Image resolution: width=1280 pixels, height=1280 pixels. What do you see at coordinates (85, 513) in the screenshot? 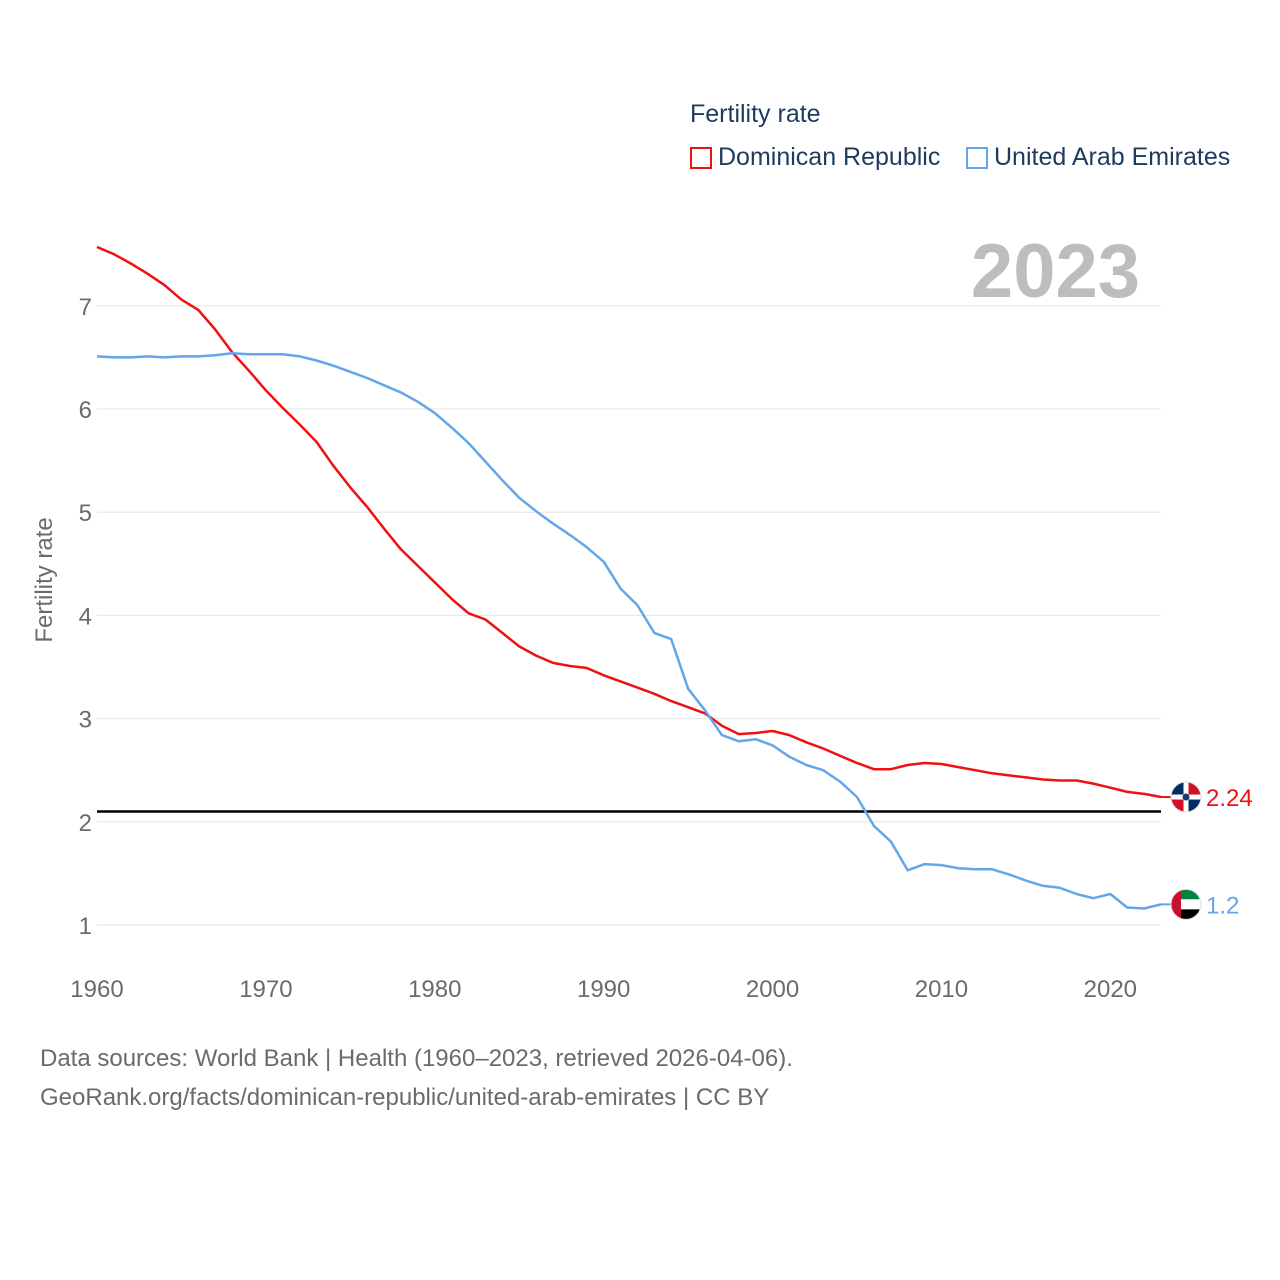
I see `y-tick-label: 5` at bounding box center [85, 513].